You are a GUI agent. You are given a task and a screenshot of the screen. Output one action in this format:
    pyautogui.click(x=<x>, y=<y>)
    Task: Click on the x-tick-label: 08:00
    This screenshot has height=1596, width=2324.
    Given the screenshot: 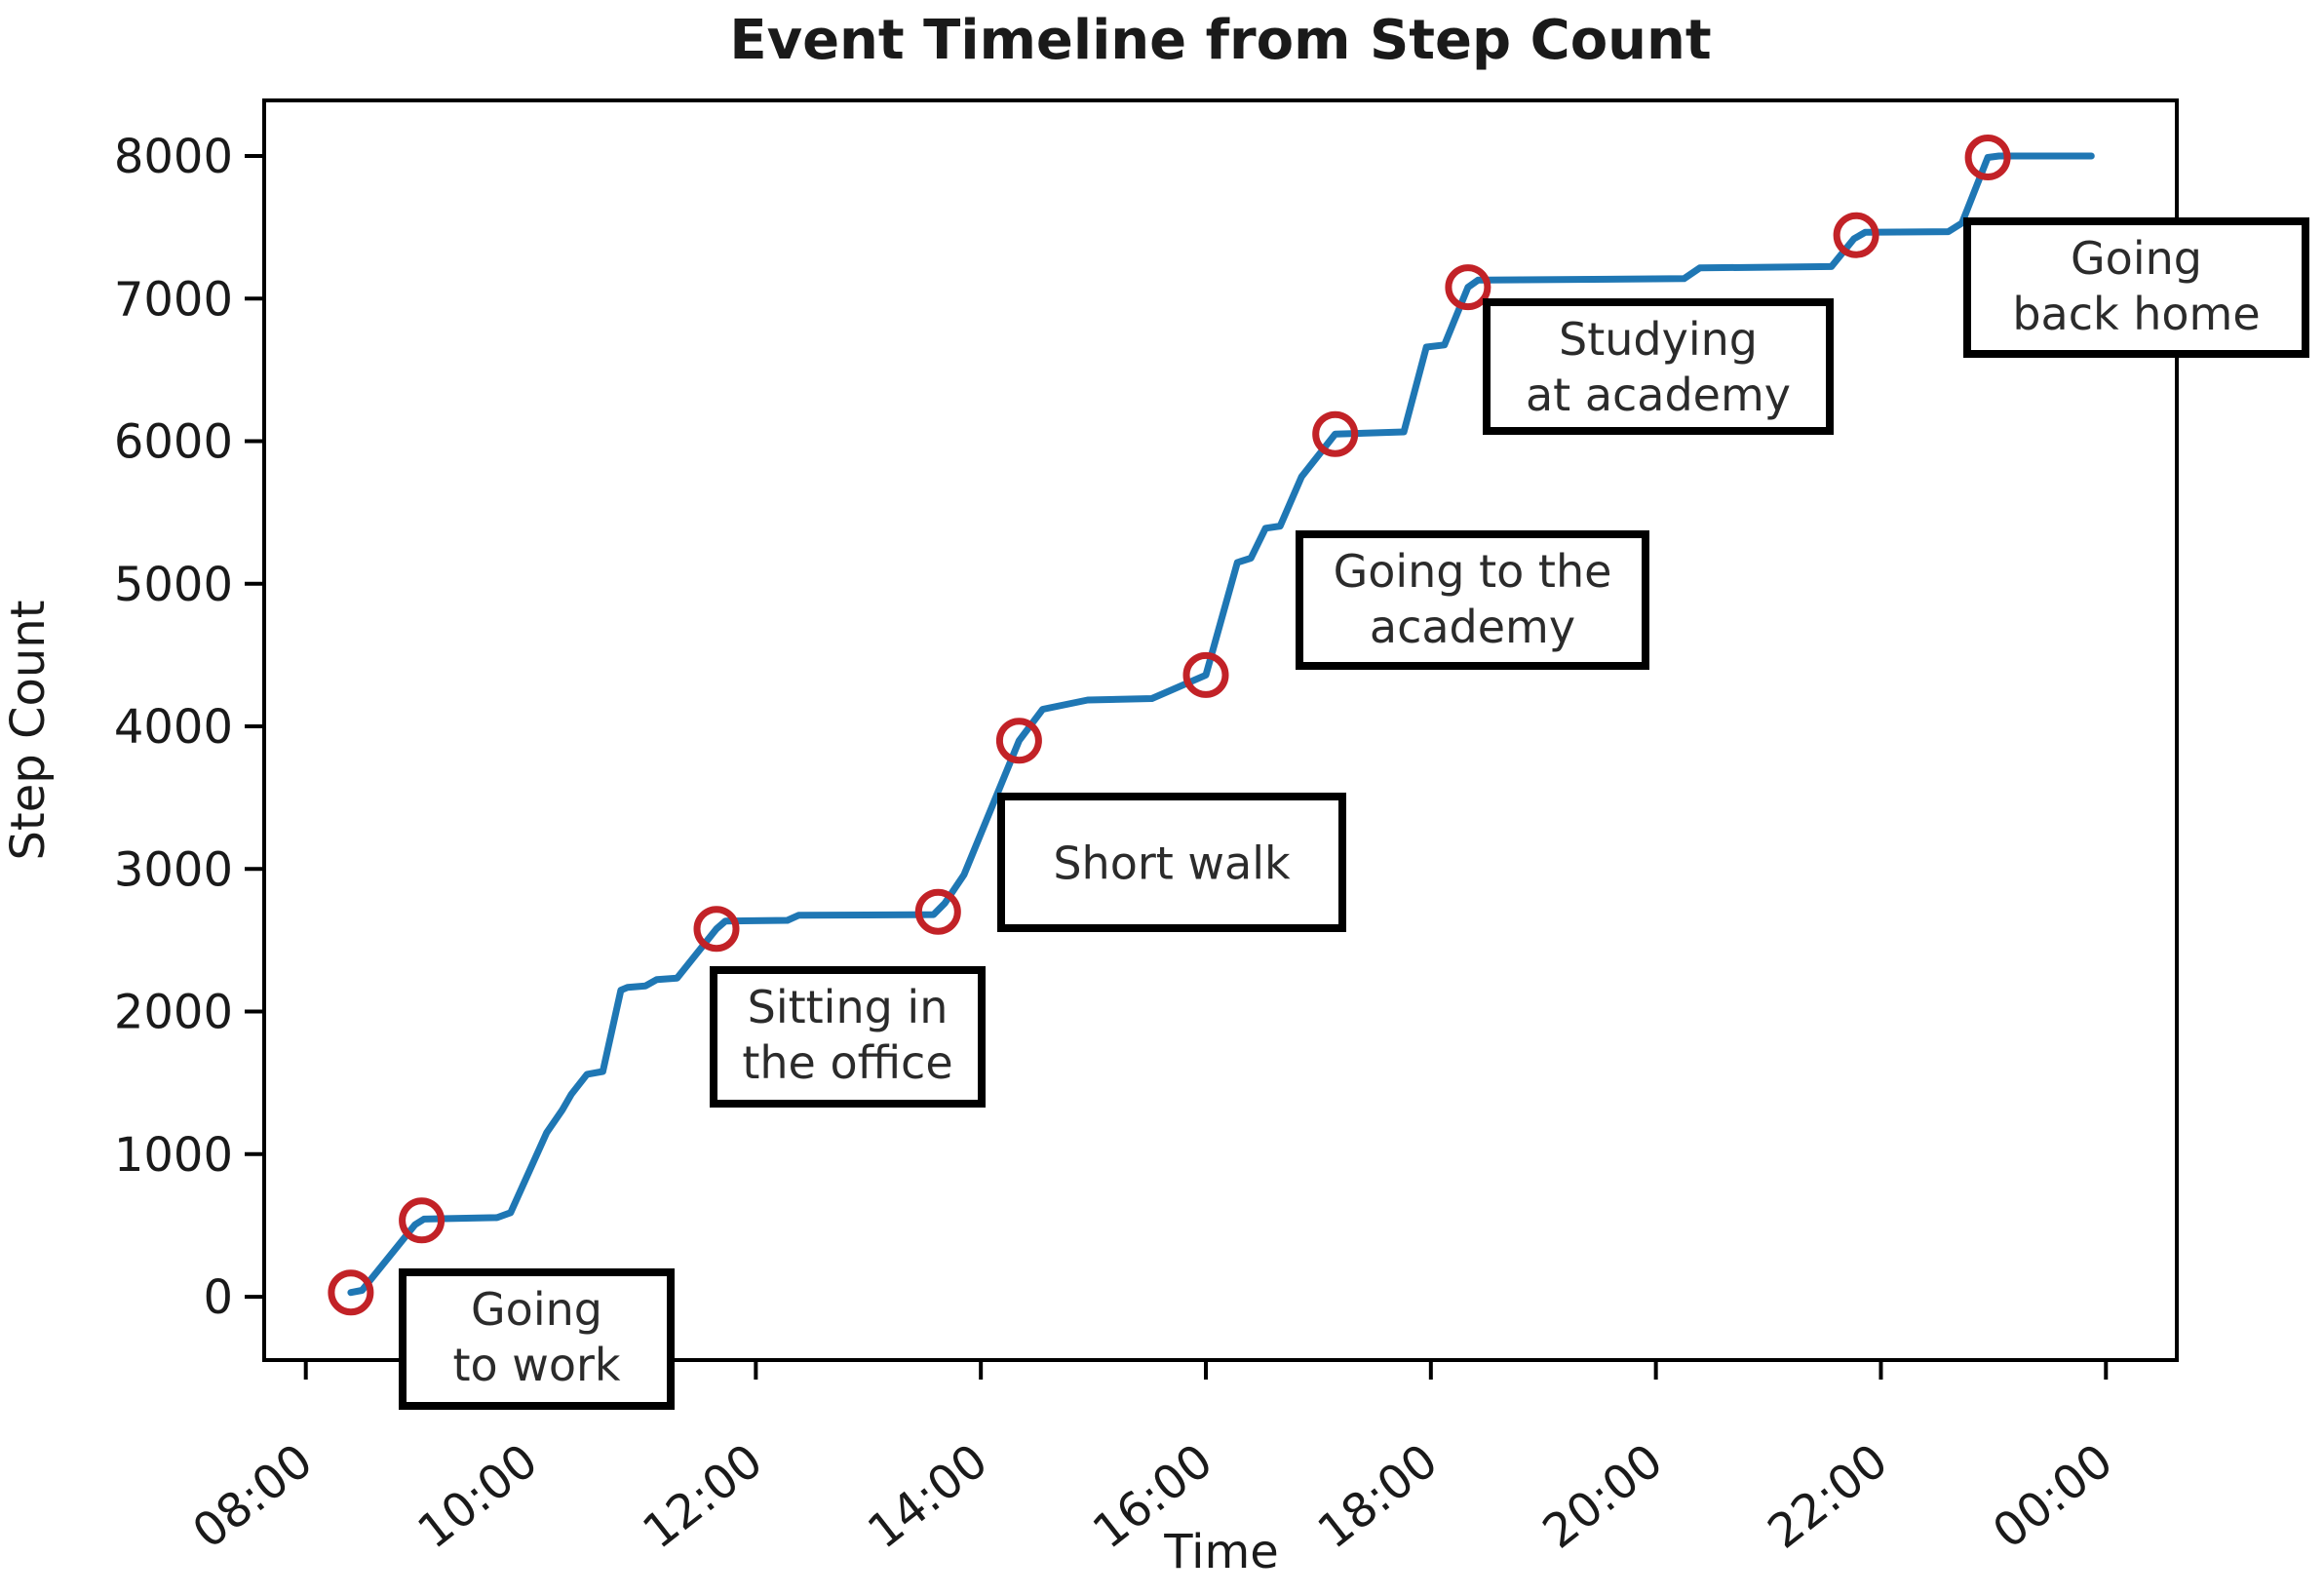 What is the action you would take?
    pyautogui.click(x=253, y=1496)
    